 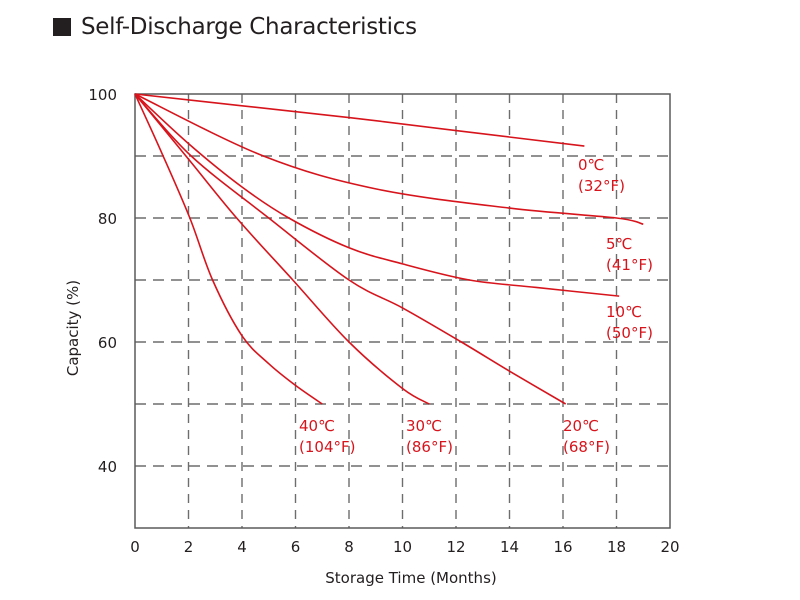 What do you see at coordinates (73, 328) in the screenshot?
I see `y-axis-label: Capacity (%)` at bounding box center [73, 328].